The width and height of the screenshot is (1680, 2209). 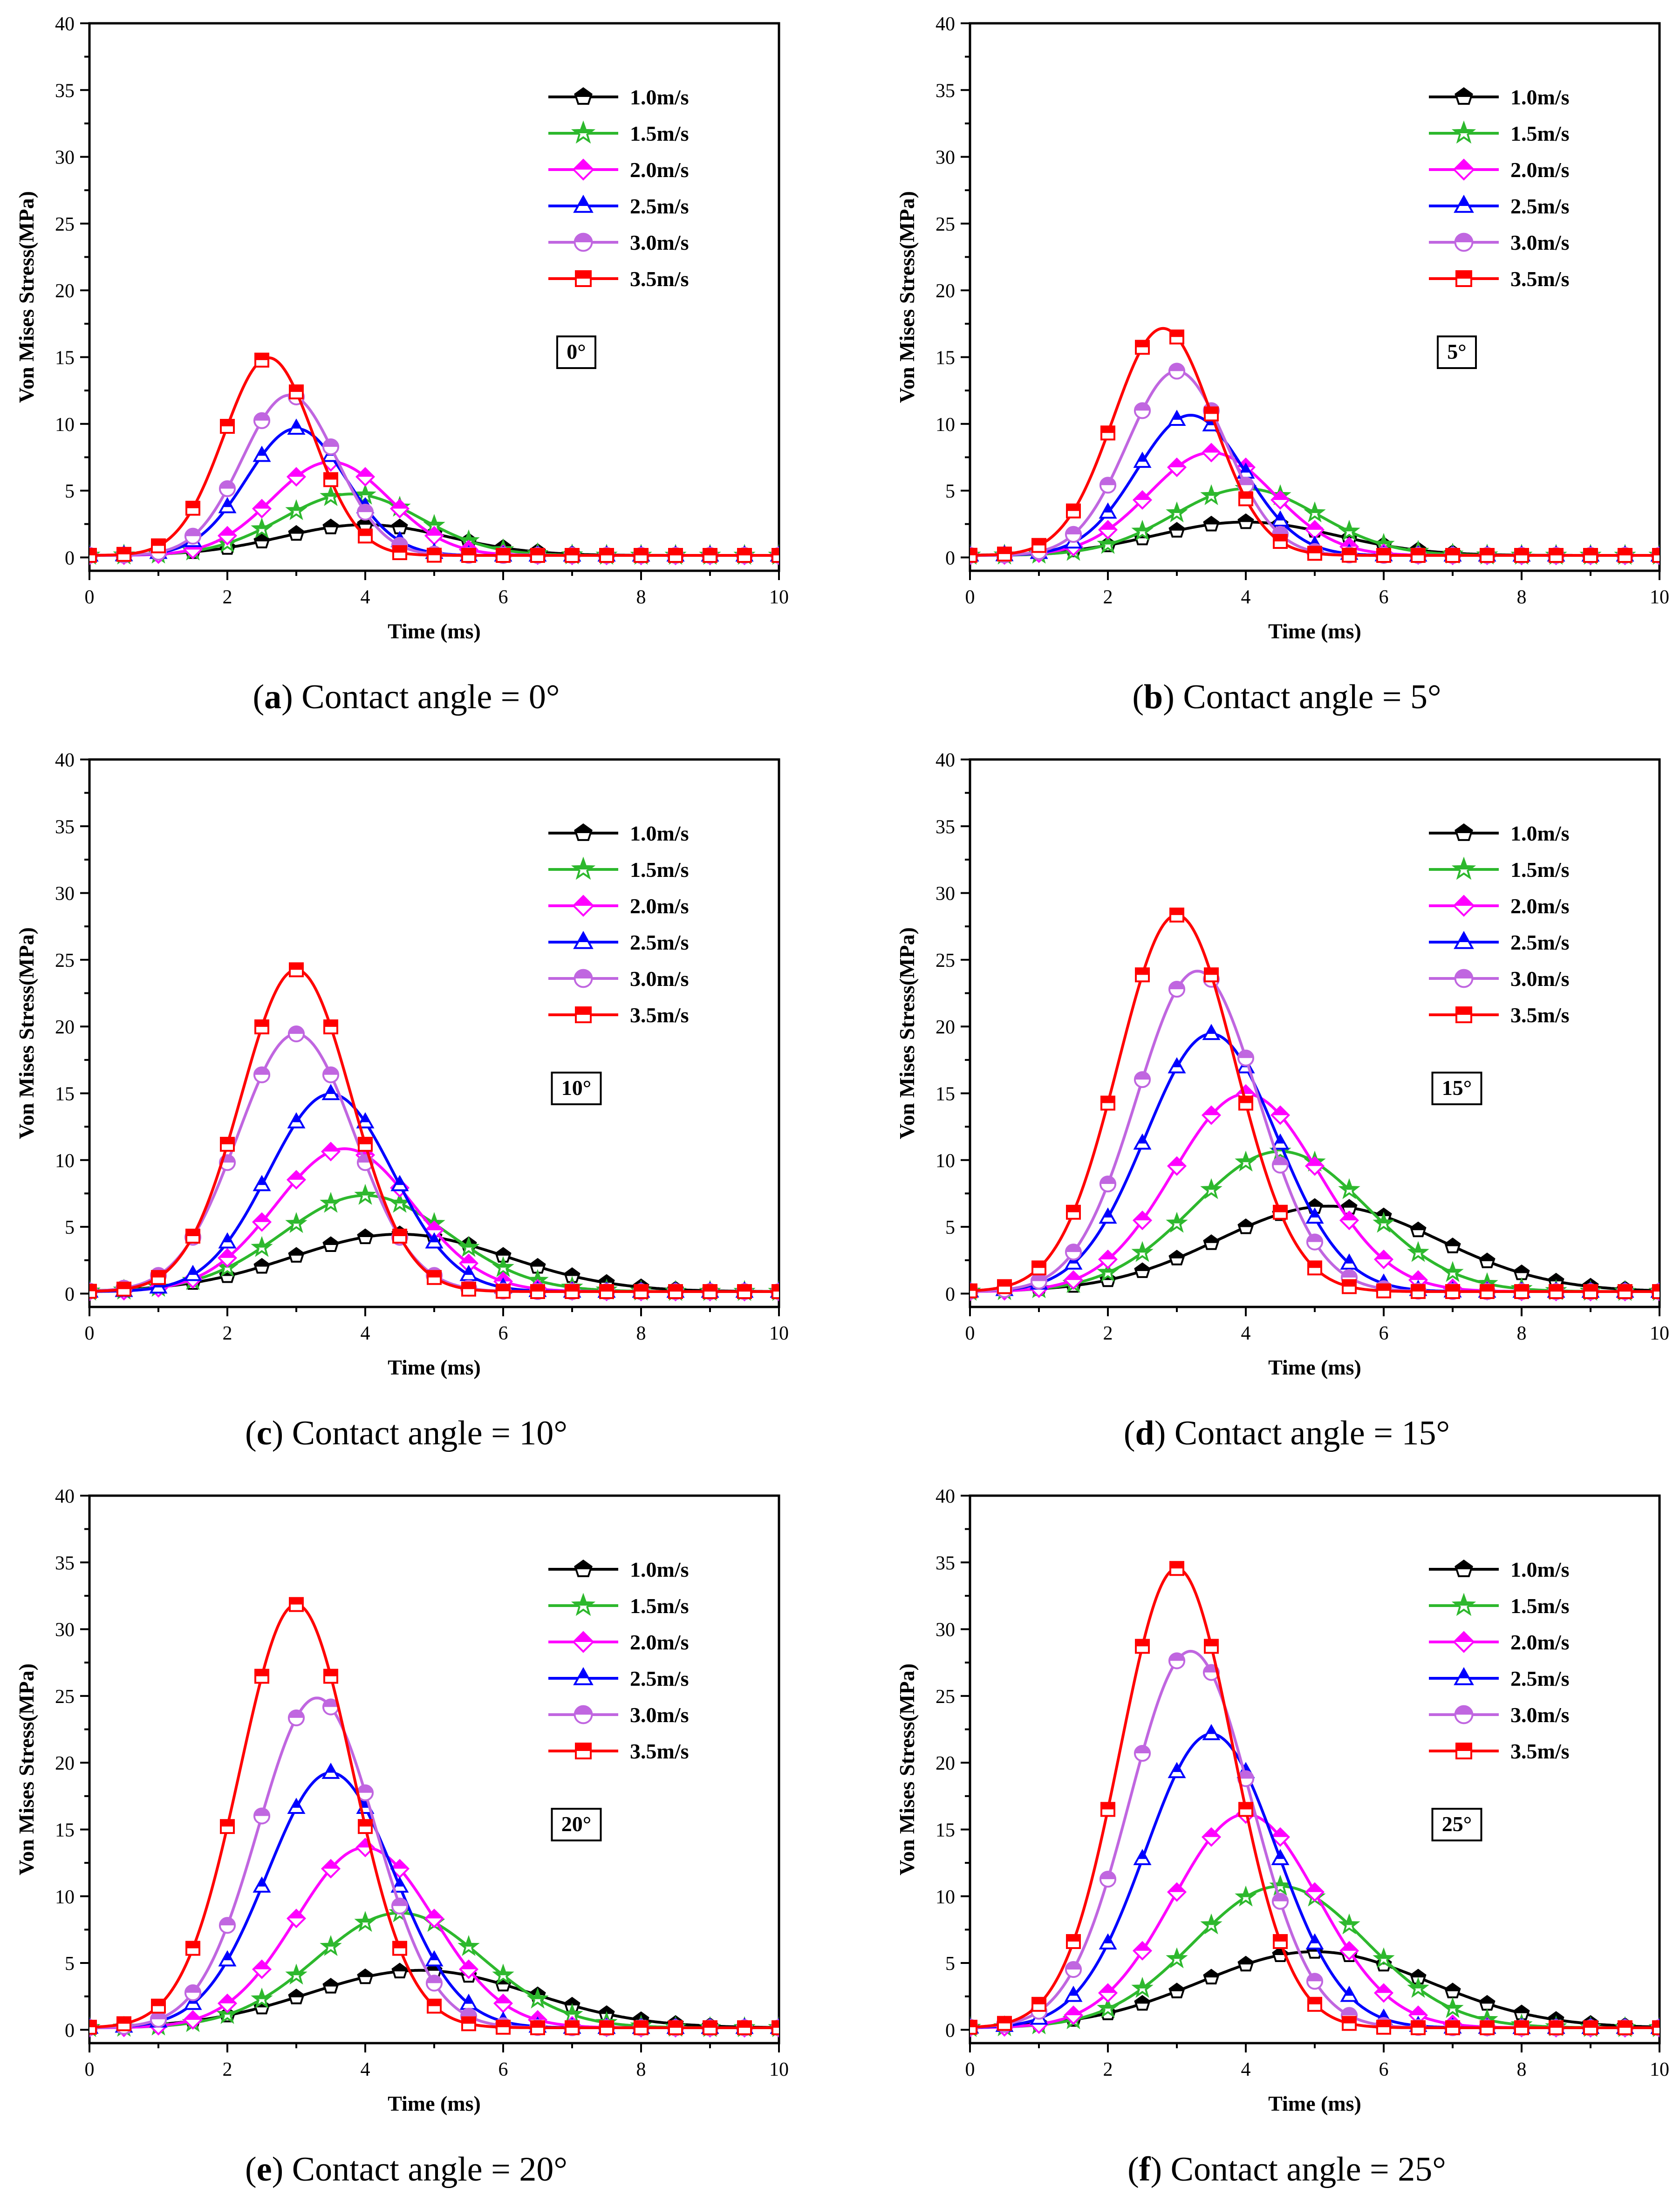 I want to click on x-tick-label: 0, so click(x=970, y=597).